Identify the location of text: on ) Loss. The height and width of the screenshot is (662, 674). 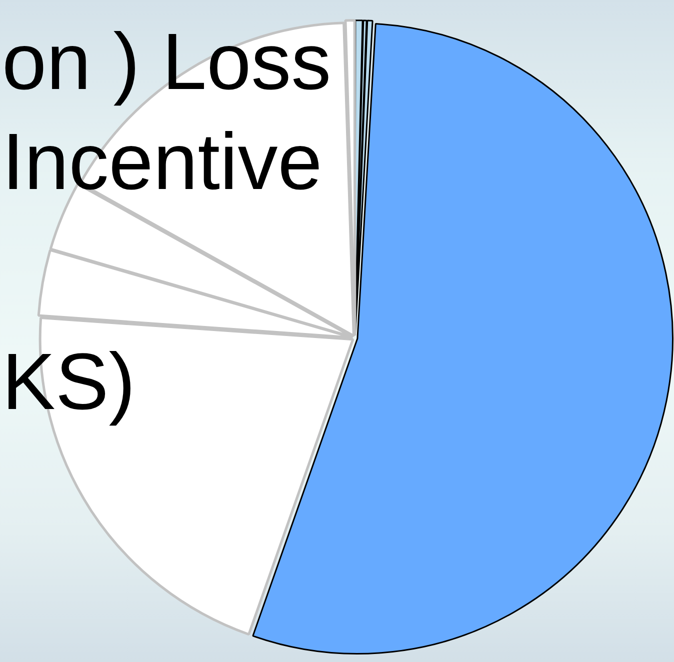
(167, 61).